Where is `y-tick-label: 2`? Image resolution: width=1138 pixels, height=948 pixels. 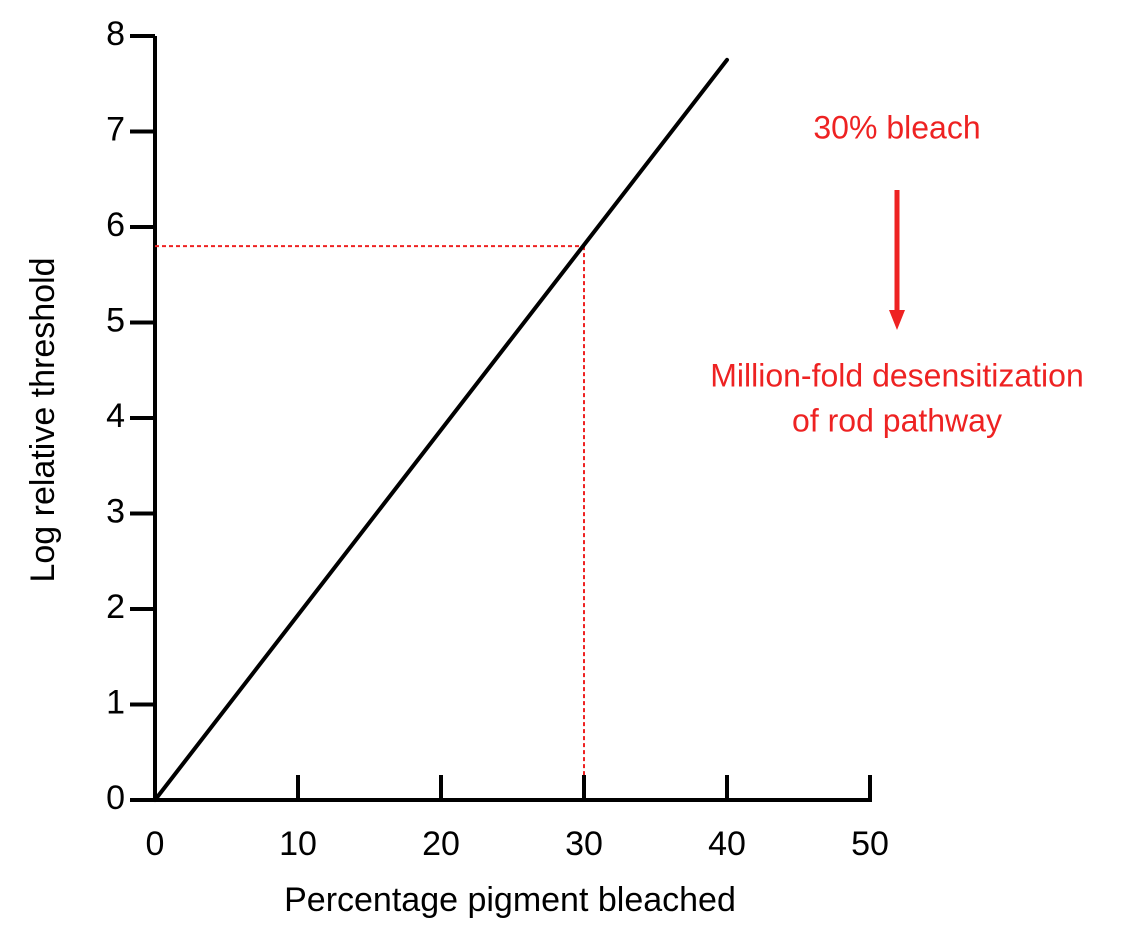 y-tick-label: 2 is located at coordinates (115, 607).